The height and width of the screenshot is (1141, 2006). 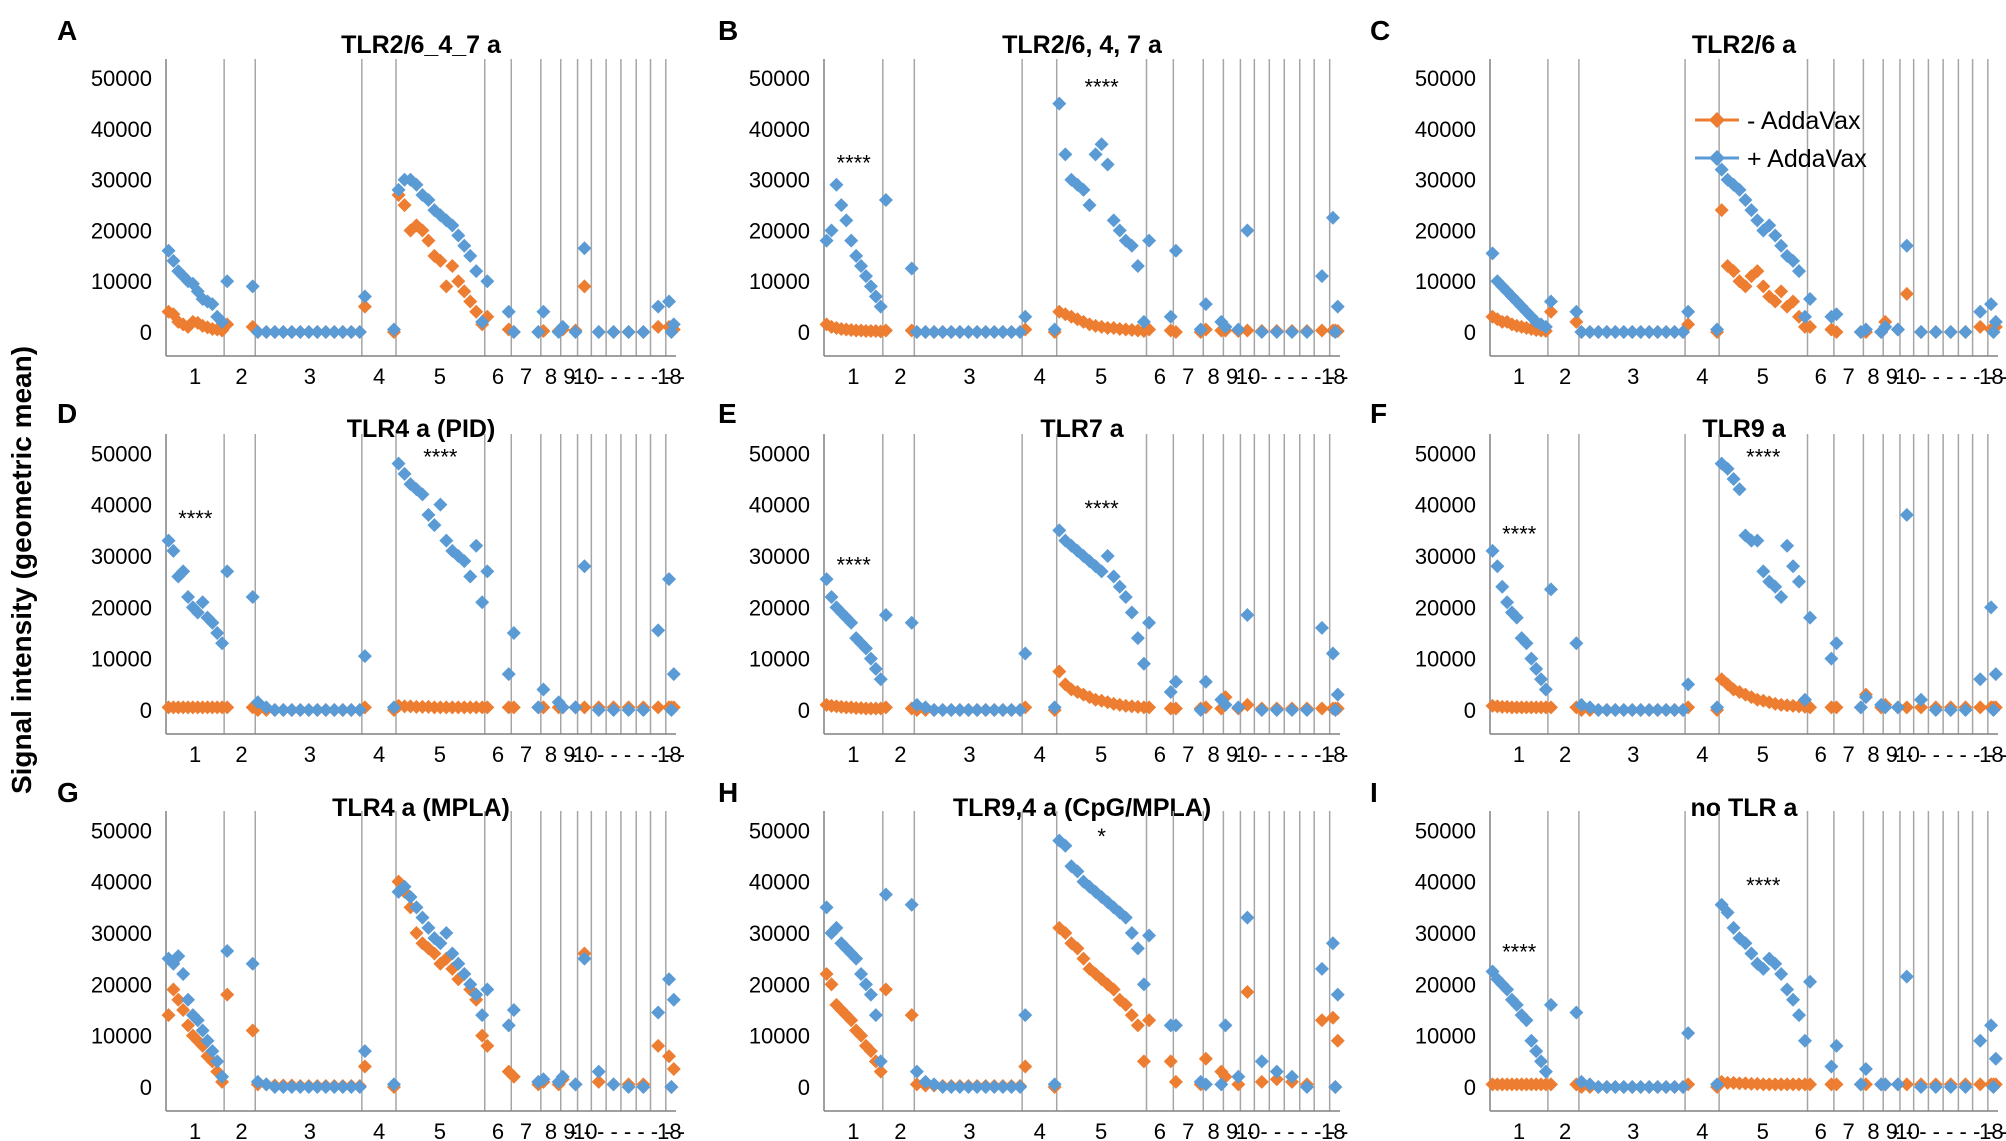 I want to click on x-tick-label: 10, so click(x=1907, y=376).